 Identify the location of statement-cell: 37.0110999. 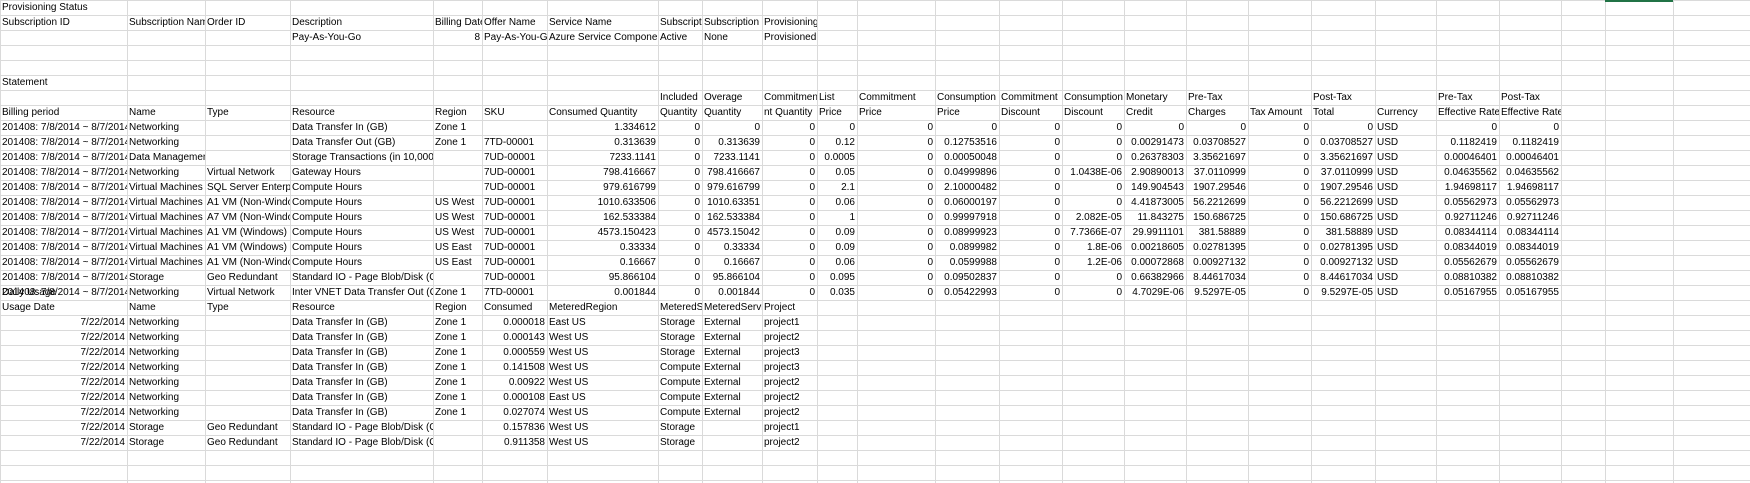
(1346, 172).